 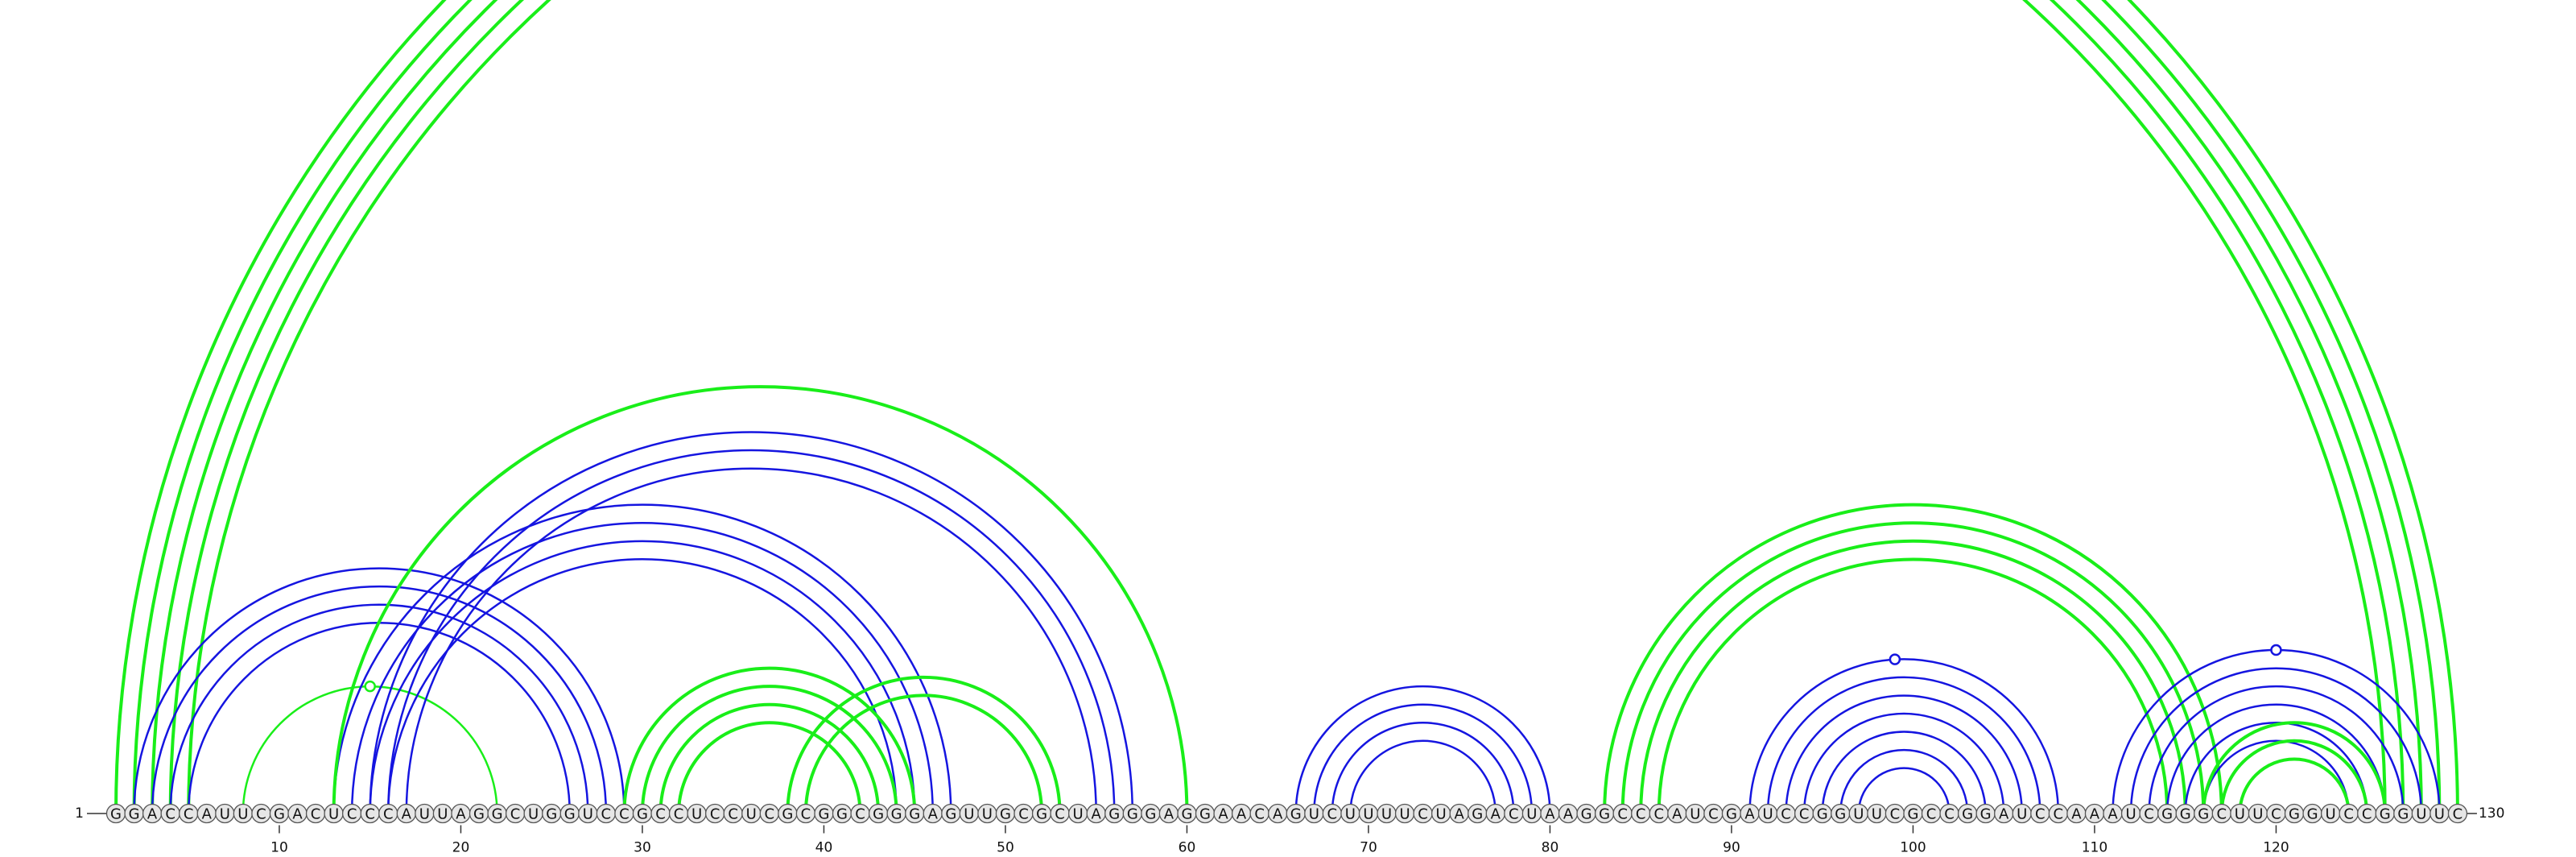 I want to click on nucleotide-89: C, so click(x=1713, y=813).